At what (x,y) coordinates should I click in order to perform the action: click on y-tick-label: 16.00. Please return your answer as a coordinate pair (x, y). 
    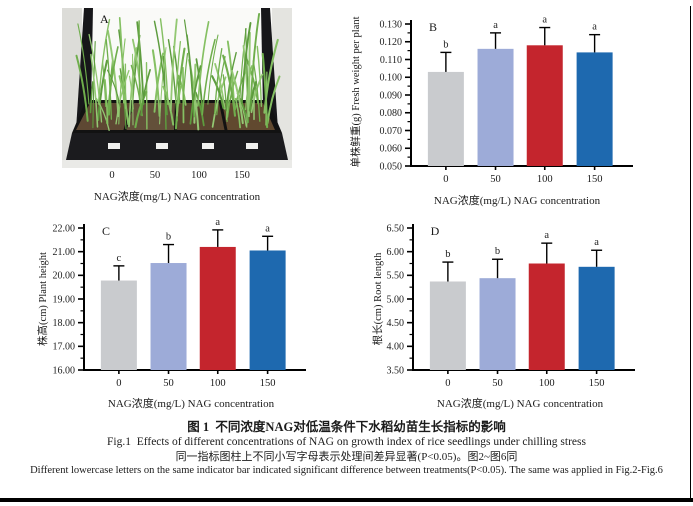
    Looking at the image, I should click on (64, 370).